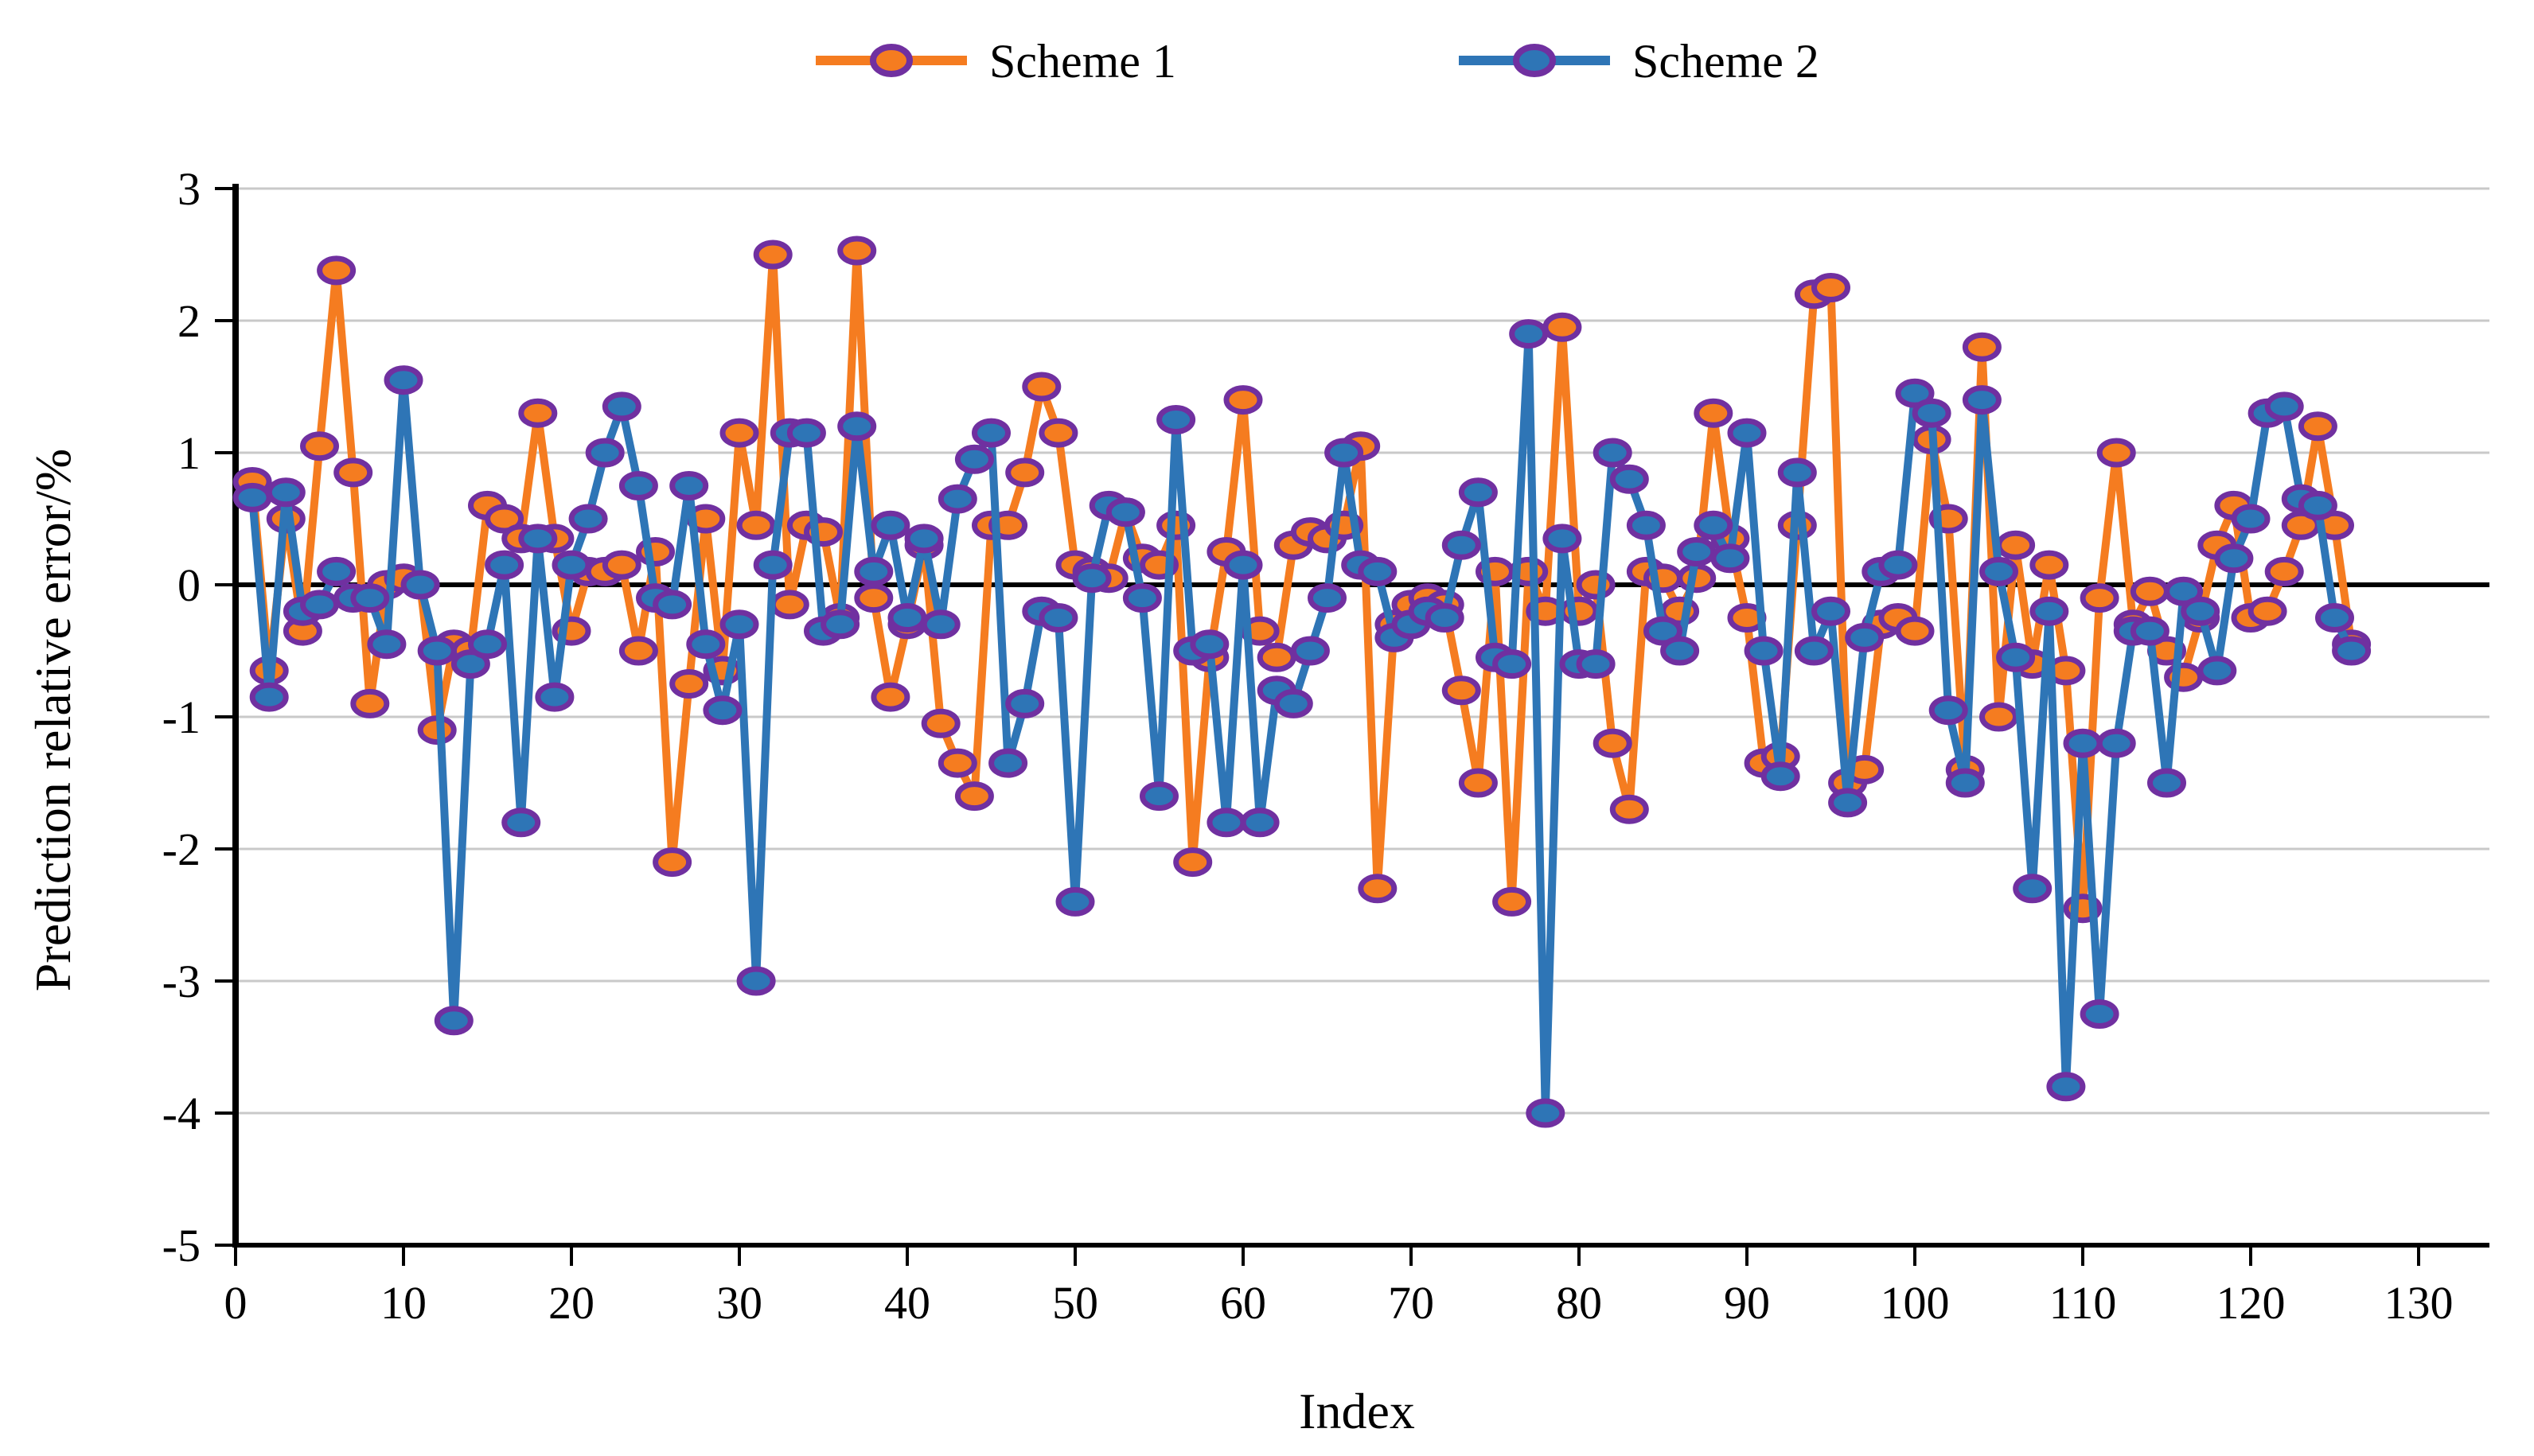 This screenshot has width=2534, height=1456. I want to click on x-axis-title: Index, so click(1357, 1411).